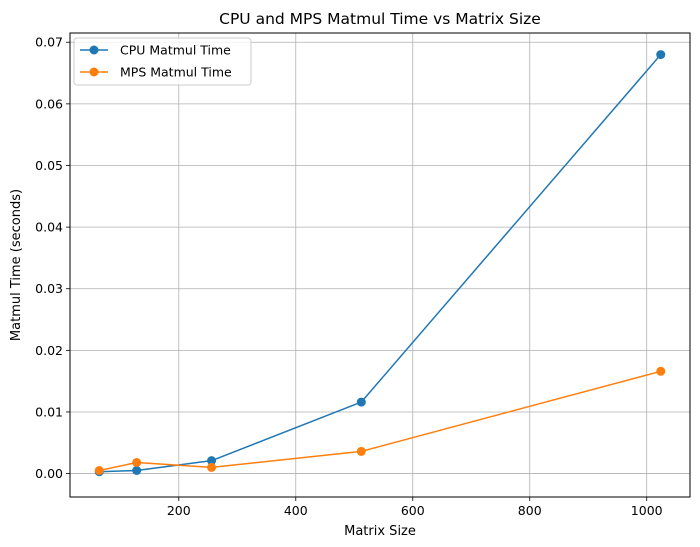 The image size is (700, 547). Describe the element at coordinates (52, 258) in the screenshot. I see `y-axis-ticks: 0.00 0.01 0.02 0.03 0.04 0.05 0.06 0.07` at that location.